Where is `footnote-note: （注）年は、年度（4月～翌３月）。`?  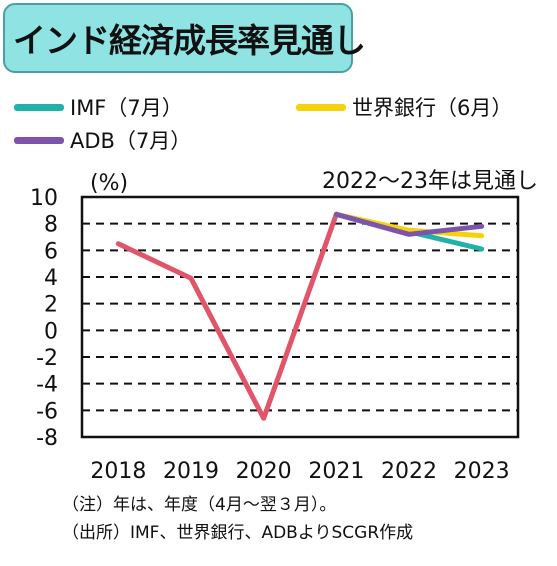 footnote-note: （注）年は、年度（4月～翌３月）。 is located at coordinates (199, 505).